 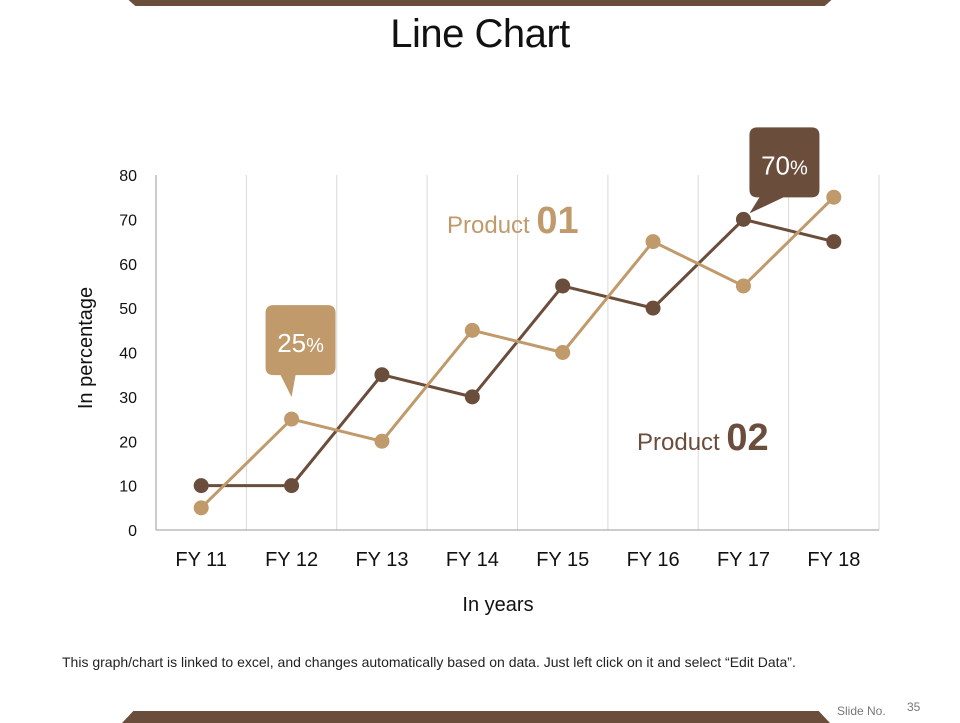 I want to click on series-label-number: 02, so click(x=747, y=438).